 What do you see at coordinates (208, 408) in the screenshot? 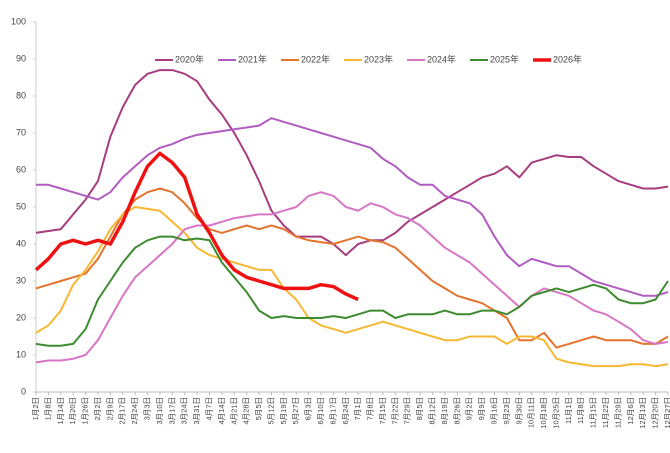
I see `x-tick-label: 4月7日` at bounding box center [208, 408].